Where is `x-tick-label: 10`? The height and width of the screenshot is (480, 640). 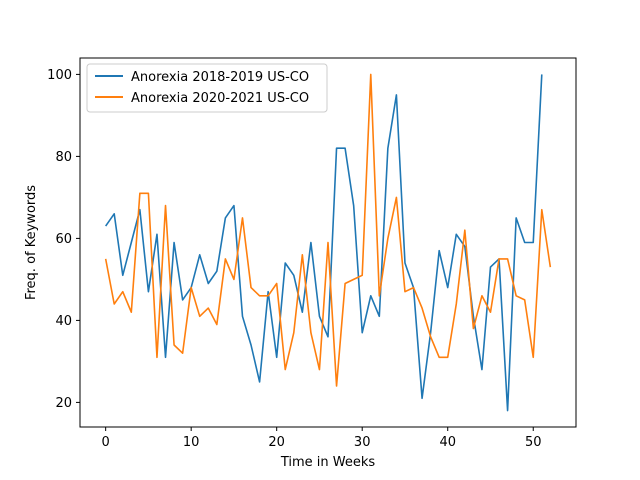 x-tick-label: 10 is located at coordinates (191, 442).